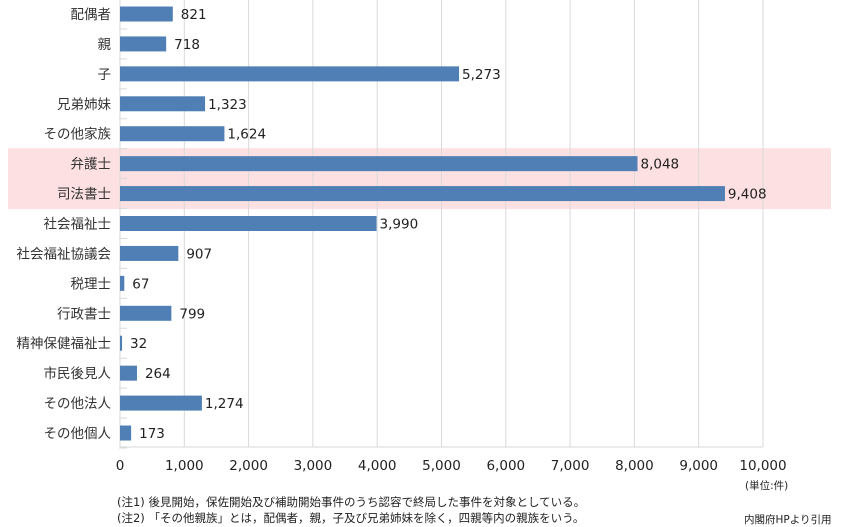  What do you see at coordinates (481, 75) in the screenshot?
I see `value-label: 5,273` at bounding box center [481, 75].